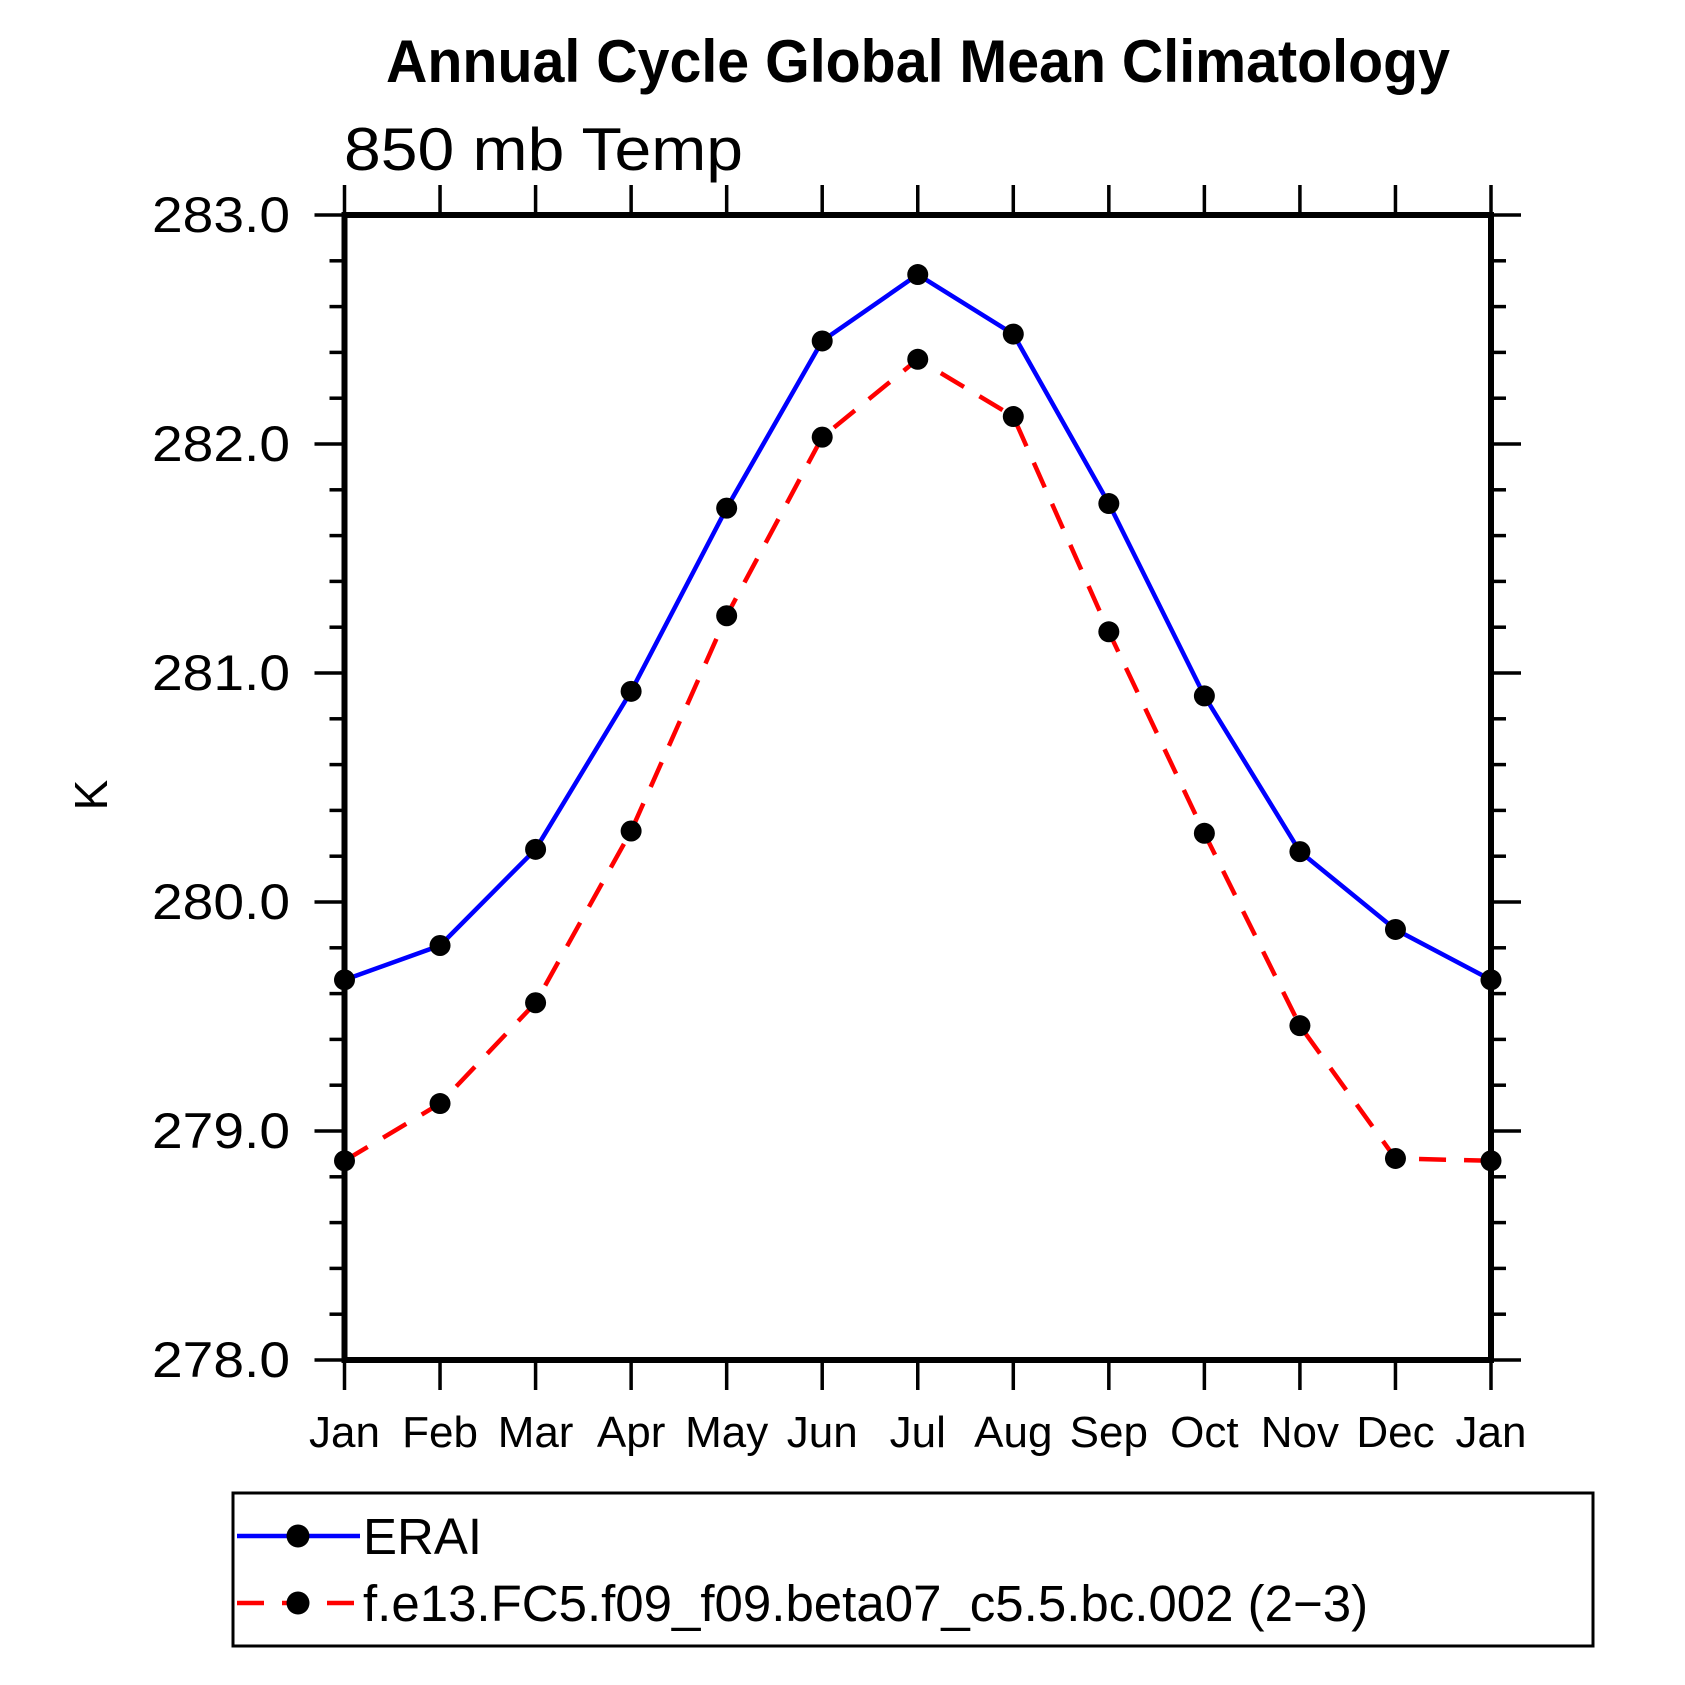 Image resolution: width=1685 pixels, height=1685 pixels. What do you see at coordinates (822, 1432) in the screenshot?
I see `x-tick-label: Jun` at bounding box center [822, 1432].